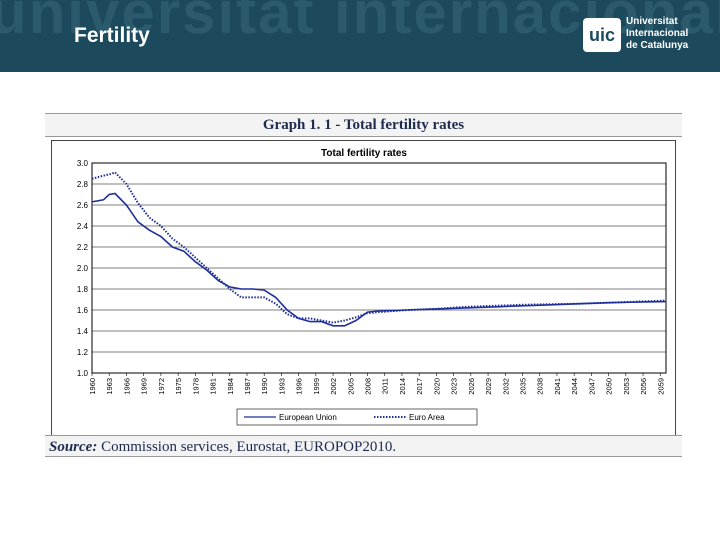  I want to click on logo-text: Universitat Internacional de Catalunya, so click(657, 34).